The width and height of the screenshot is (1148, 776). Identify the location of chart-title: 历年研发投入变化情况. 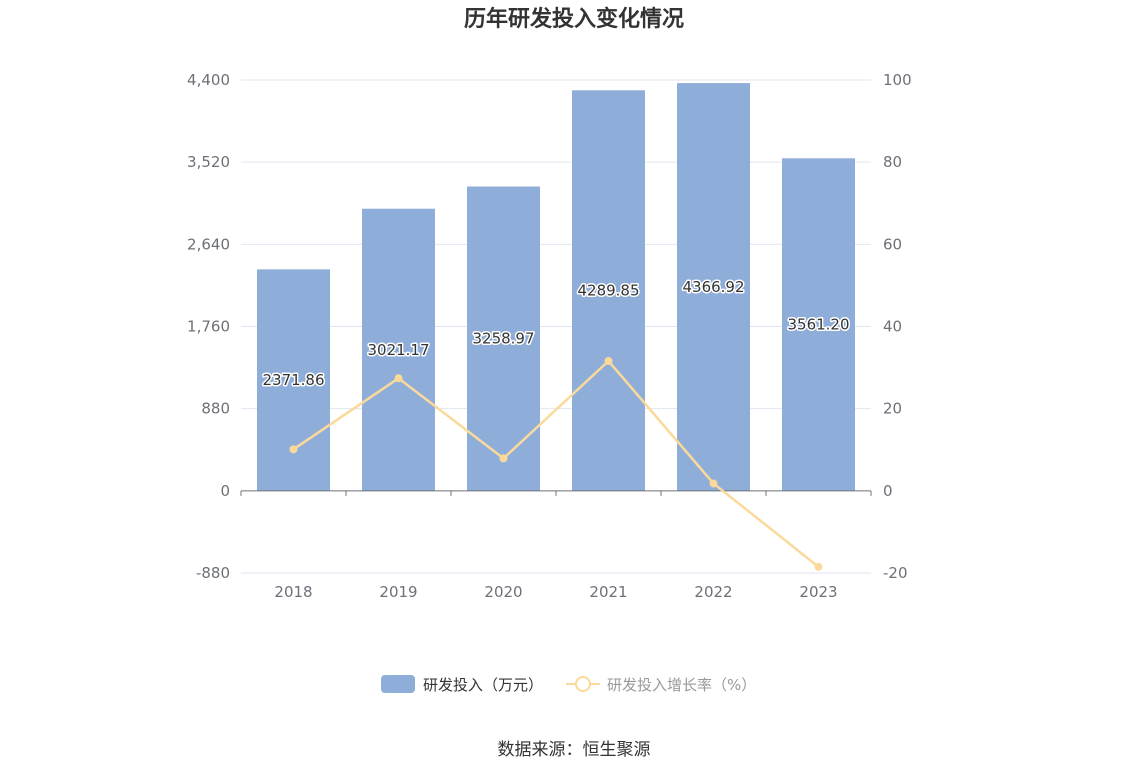
(574, 19).